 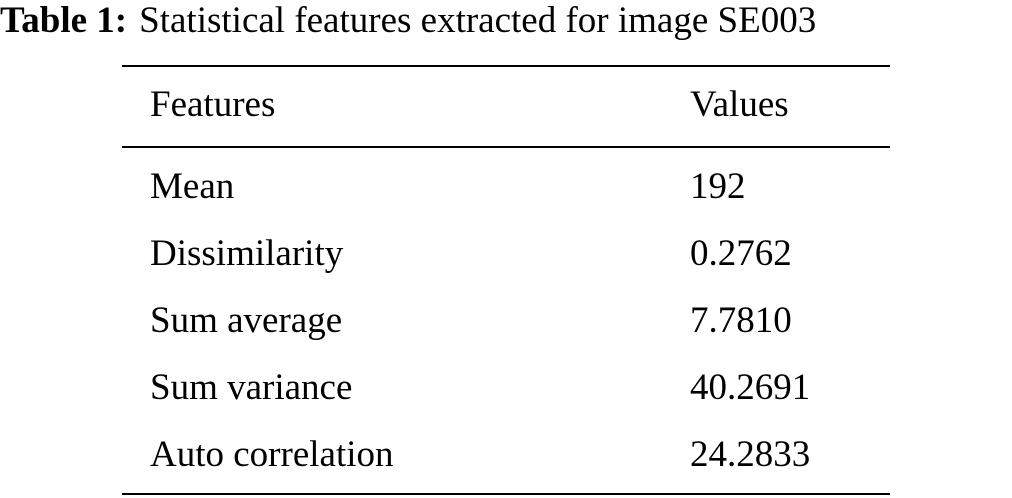 What do you see at coordinates (739, 104) in the screenshot?
I see `header-cell: Values` at bounding box center [739, 104].